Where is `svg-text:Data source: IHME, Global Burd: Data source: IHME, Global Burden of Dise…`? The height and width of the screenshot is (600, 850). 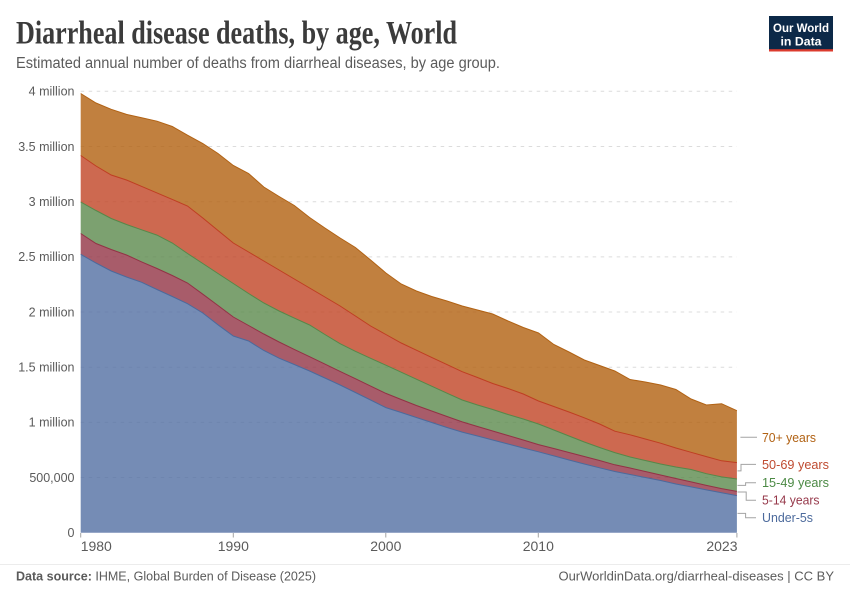
svg-text:Data source: IHME, Global Burd: Data source: IHME, Global Burden of Dise… is located at coordinates (166, 576).